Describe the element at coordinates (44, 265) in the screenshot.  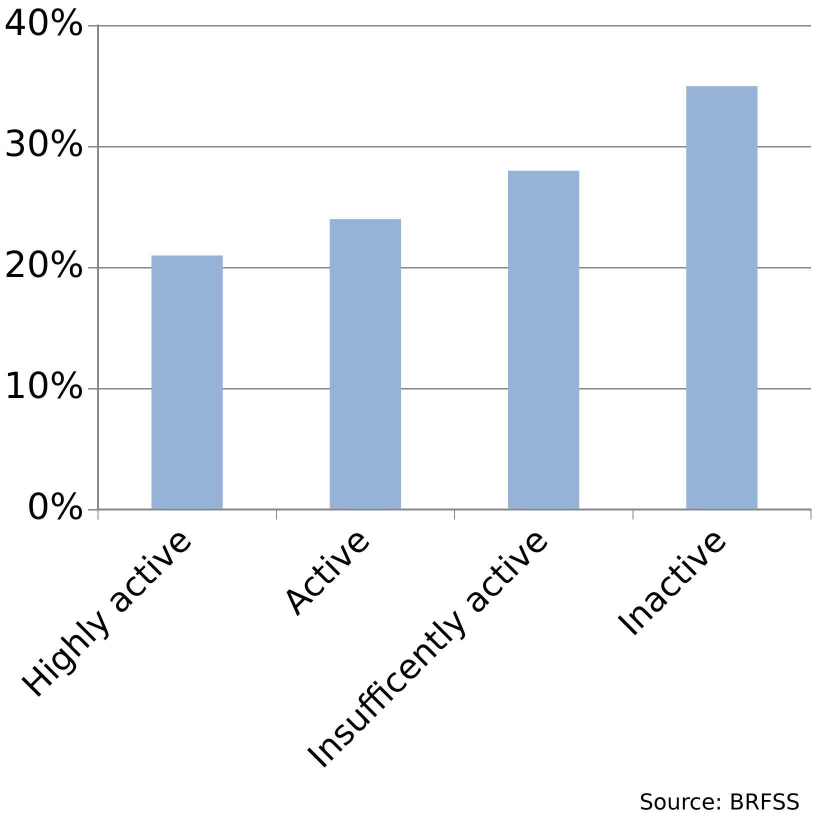
I see `y-tick-label: 20%` at that location.